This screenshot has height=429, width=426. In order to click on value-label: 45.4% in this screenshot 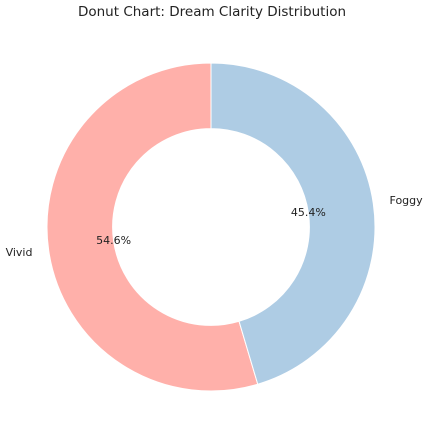, I will do `click(308, 212)`.